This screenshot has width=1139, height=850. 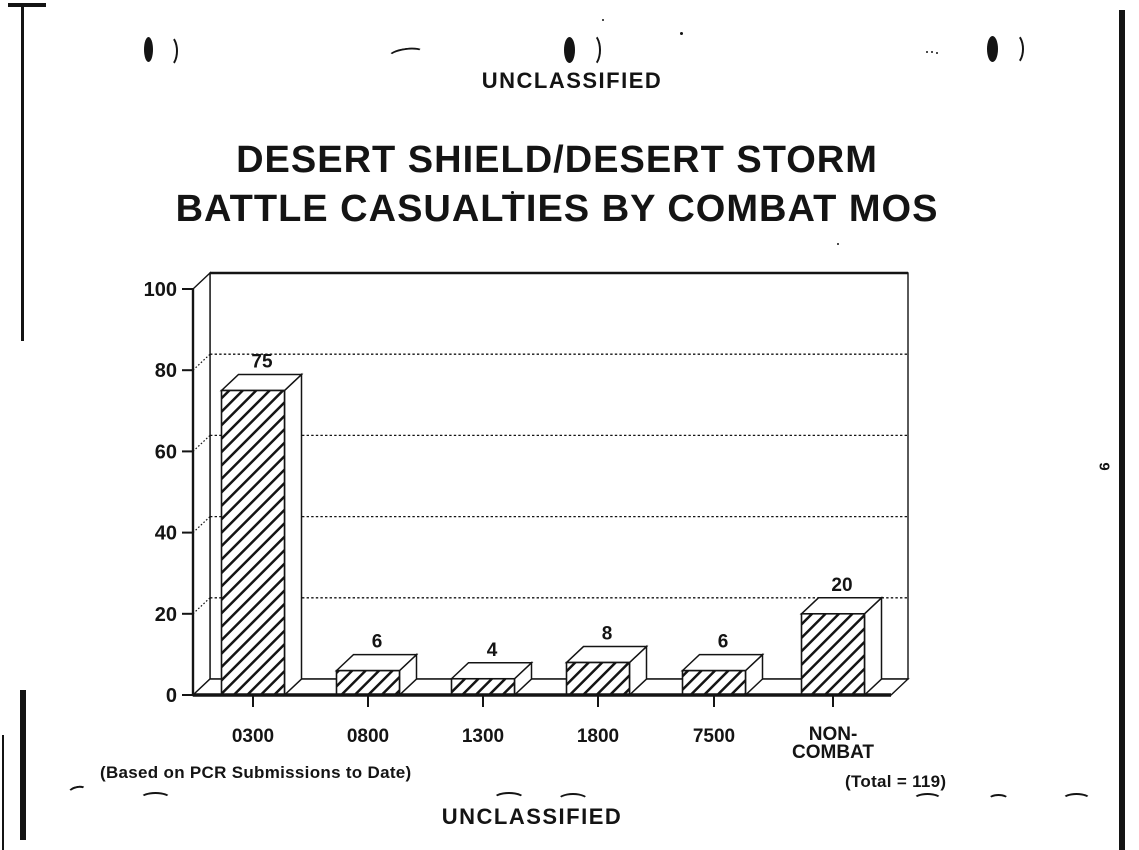 What do you see at coordinates (557, 160) in the screenshot?
I see `page-title-line1: DESERT SHIELD/DESERT STORM` at bounding box center [557, 160].